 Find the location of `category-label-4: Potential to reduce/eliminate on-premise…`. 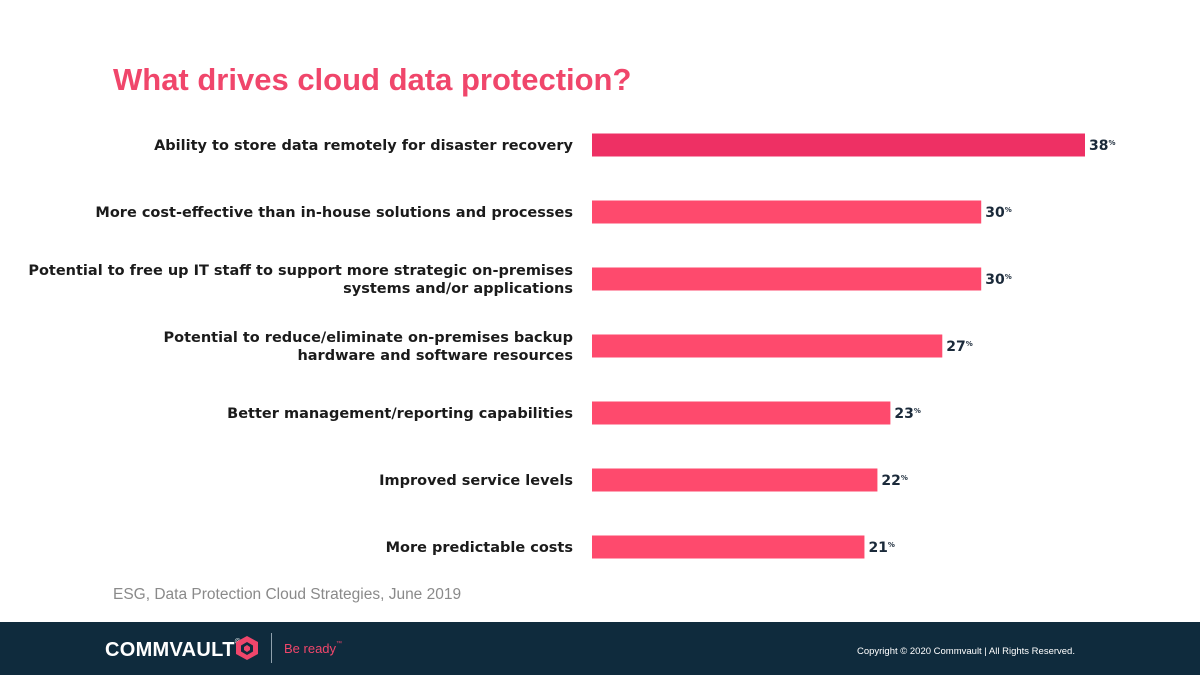

category-label-4: Potential to reduce/eliminate on-premise… is located at coordinates (368, 347).